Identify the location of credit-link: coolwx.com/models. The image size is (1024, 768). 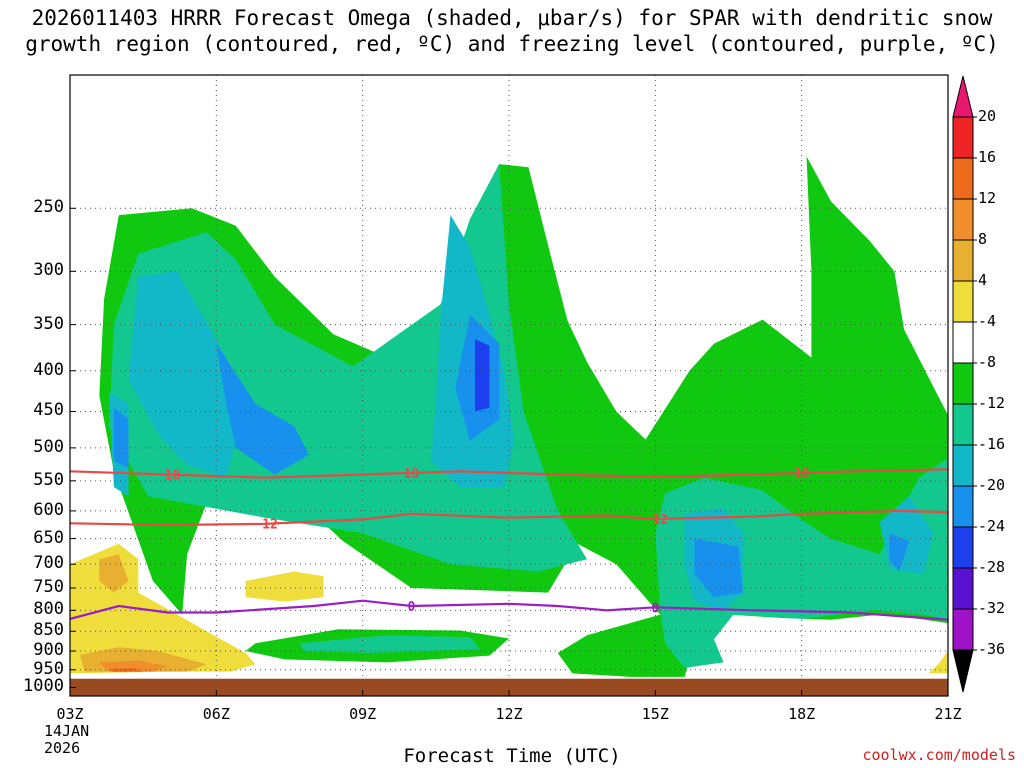
(939, 755).